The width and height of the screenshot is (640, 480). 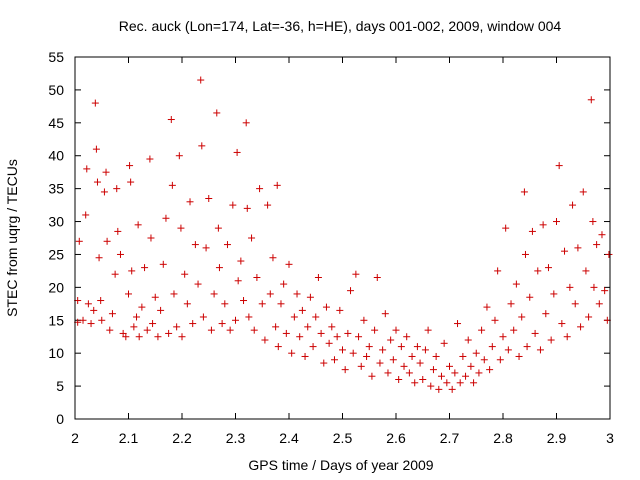 I want to click on x-tick-label: 2, so click(x=75, y=438).